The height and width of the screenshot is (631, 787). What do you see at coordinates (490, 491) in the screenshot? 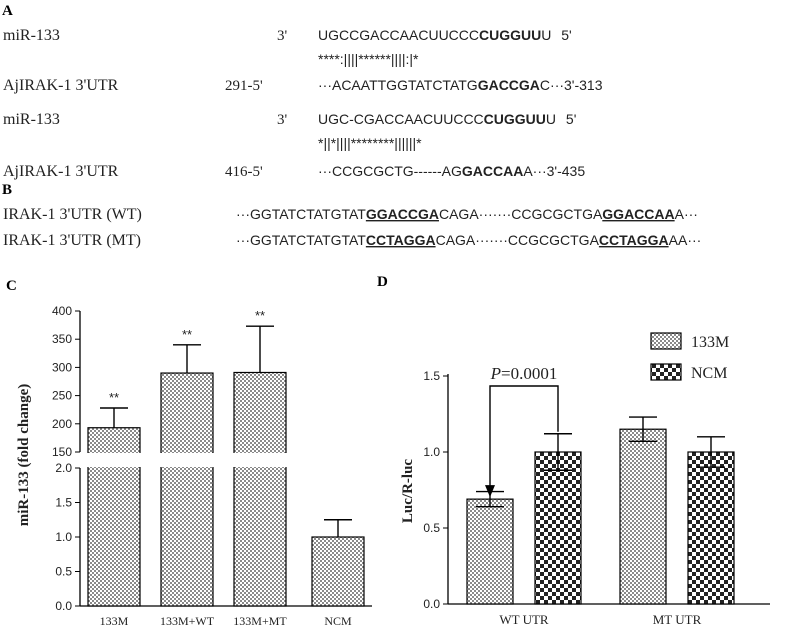
I see `arrow-head` at bounding box center [490, 491].